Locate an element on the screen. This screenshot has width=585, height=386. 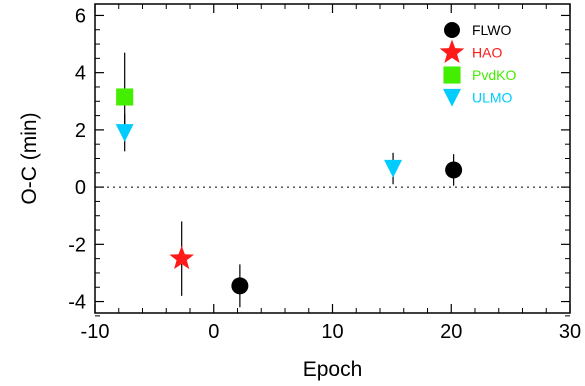
data-point-hao is located at coordinates (182, 257).